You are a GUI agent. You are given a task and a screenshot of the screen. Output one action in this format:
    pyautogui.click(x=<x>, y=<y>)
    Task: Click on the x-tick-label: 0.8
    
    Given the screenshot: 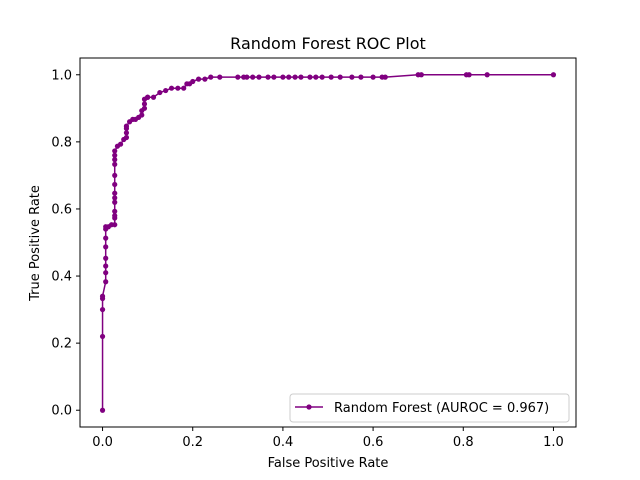 What is the action you would take?
    pyautogui.click(x=463, y=442)
    